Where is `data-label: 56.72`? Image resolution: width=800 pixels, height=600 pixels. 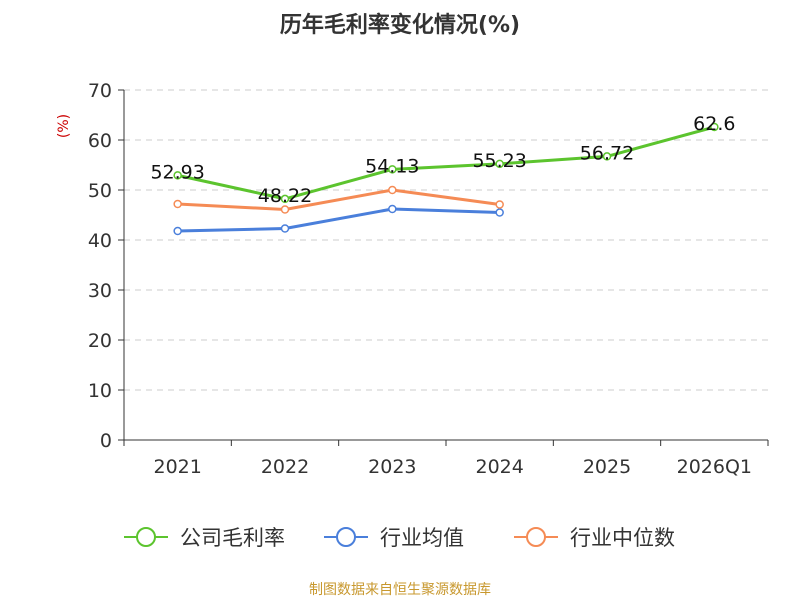
data-label: 56.72 is located at coordinates (607, 153).